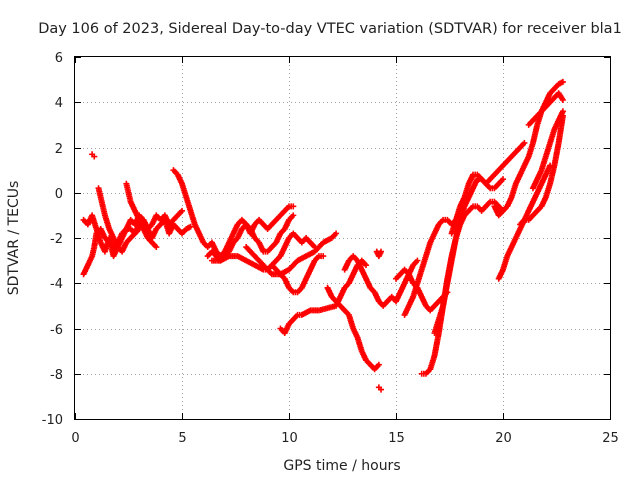  Describe the element at coordinates (59, 58) in the screenshot. I see `y-tick-label: 6` at that location.